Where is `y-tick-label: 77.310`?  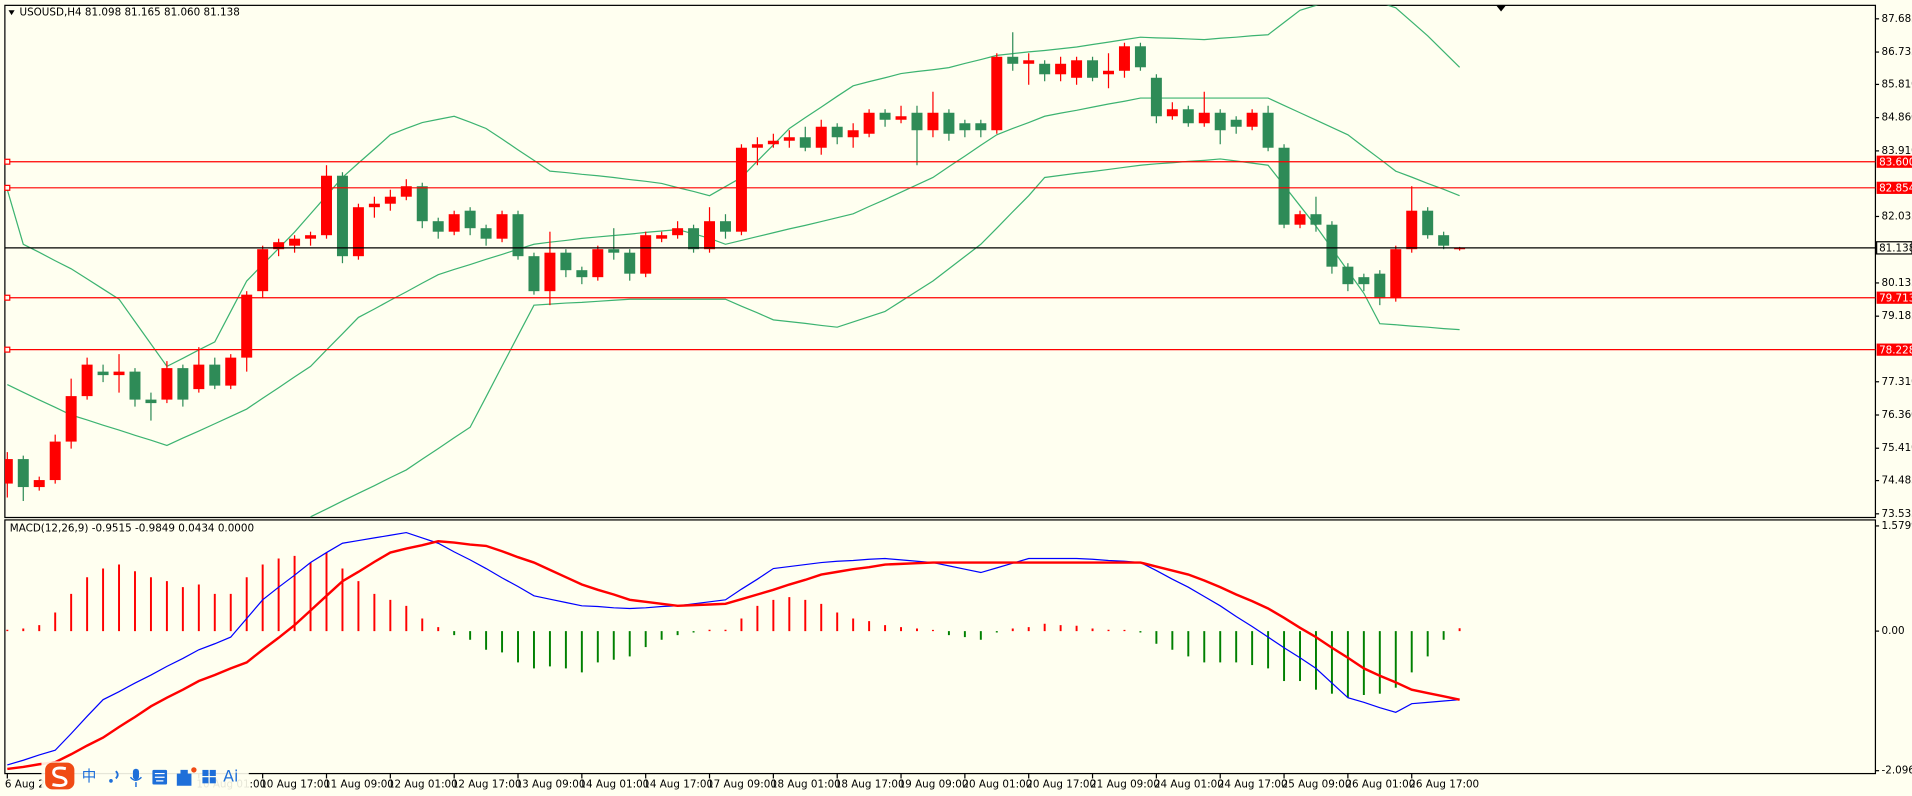
y-tick-label: 77.310 is located at coordinates (1897, 382).